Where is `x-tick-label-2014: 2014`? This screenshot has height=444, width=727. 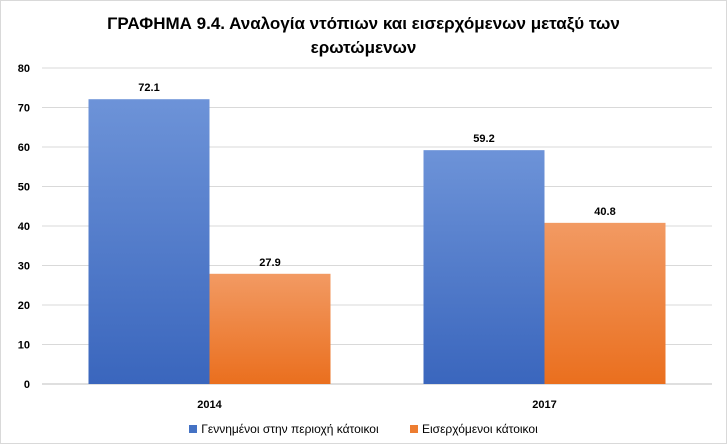 x-tick-label-2014: 2014 is located at coordinates (209, 405).